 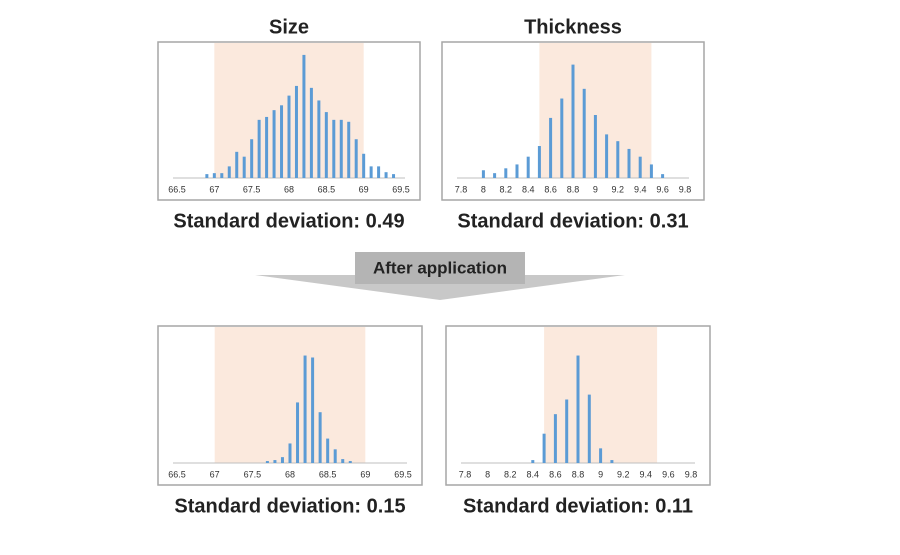 I want to click on chart-subtitle: Standard deviation: 0.49, so click(x=288, y=221).